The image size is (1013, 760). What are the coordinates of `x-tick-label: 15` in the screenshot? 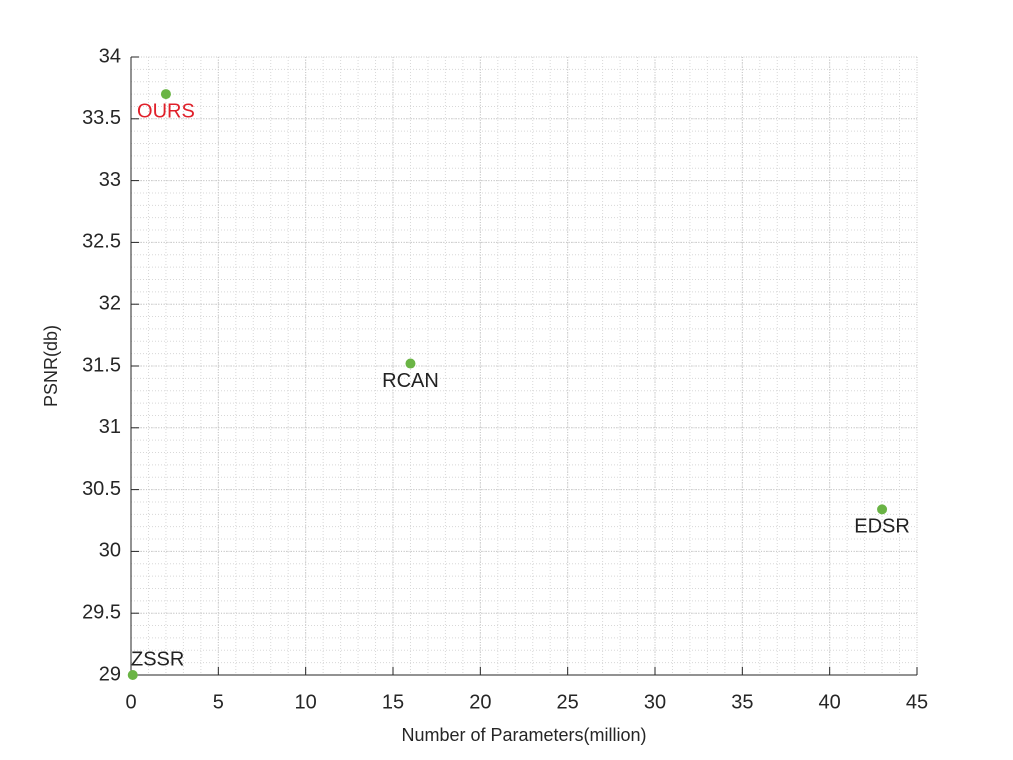 It's located at (393, 702).